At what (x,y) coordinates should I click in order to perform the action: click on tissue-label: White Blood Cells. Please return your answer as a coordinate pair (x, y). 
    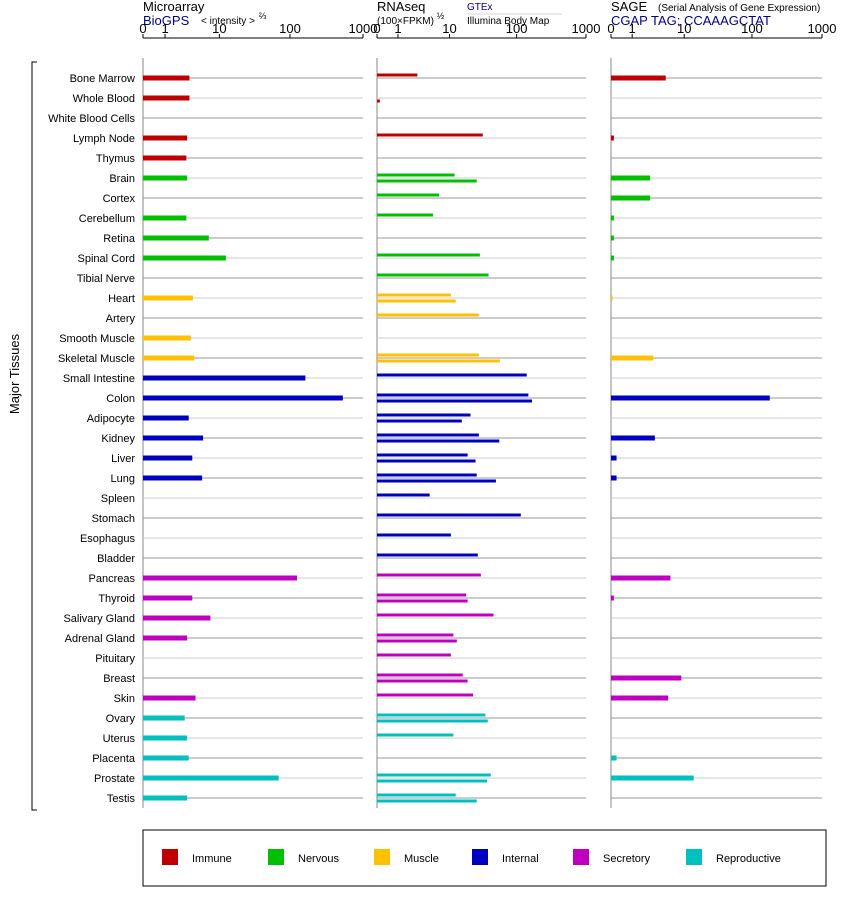
    Looking at the image, I should click on (91, 119).